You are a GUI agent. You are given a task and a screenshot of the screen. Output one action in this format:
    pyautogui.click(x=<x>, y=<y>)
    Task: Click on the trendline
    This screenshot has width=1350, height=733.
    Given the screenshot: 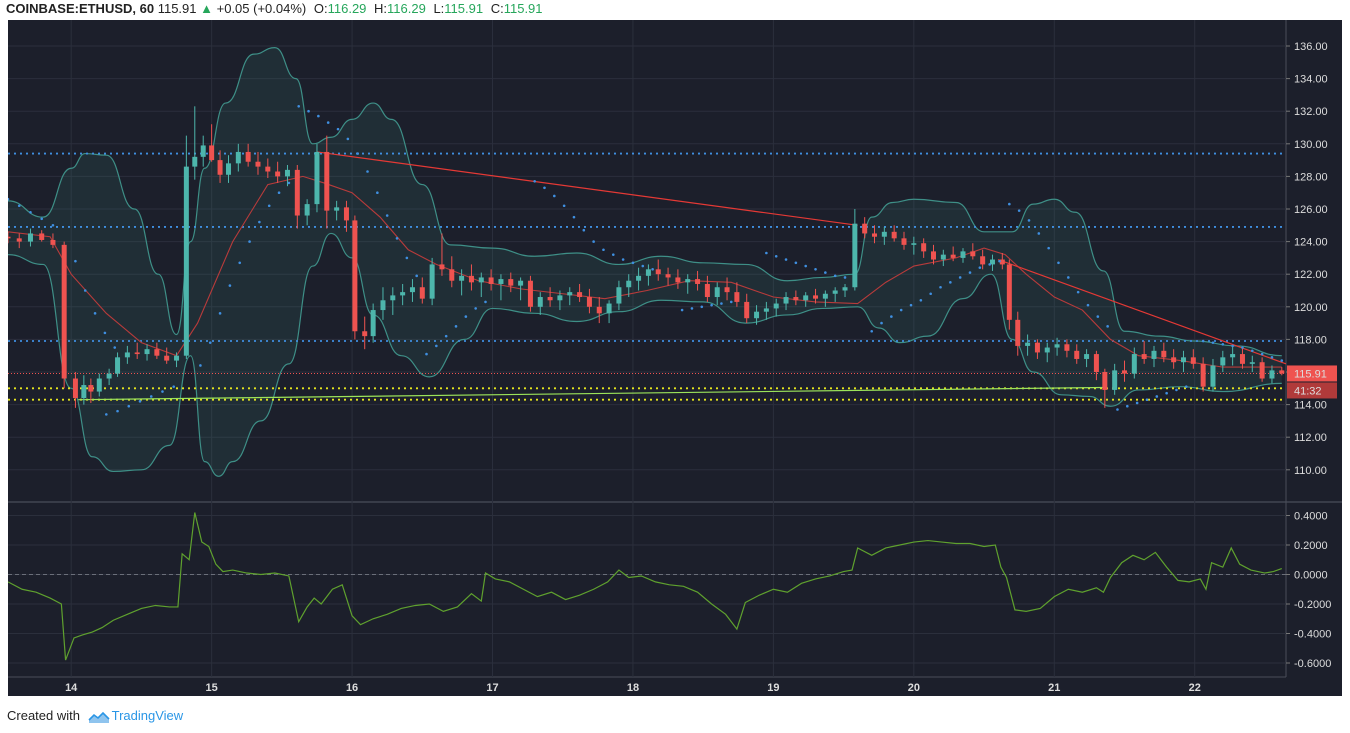 What is the action you would take?
    pyautogui.click(x=1141, y=311)
    